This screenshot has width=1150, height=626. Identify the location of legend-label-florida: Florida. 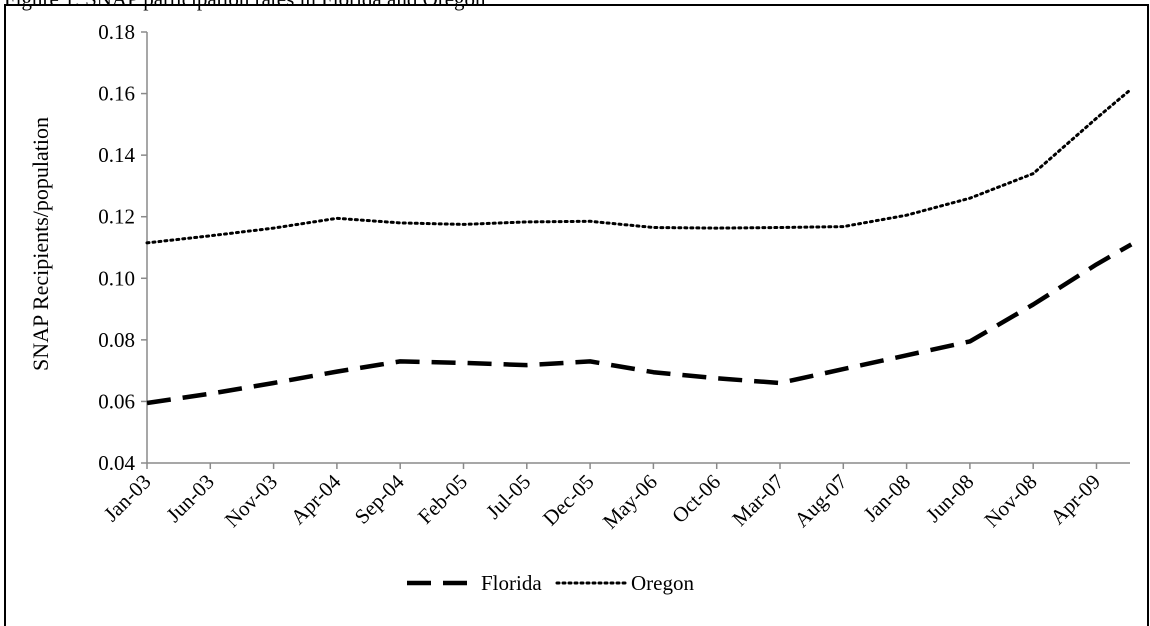
(511, 583).